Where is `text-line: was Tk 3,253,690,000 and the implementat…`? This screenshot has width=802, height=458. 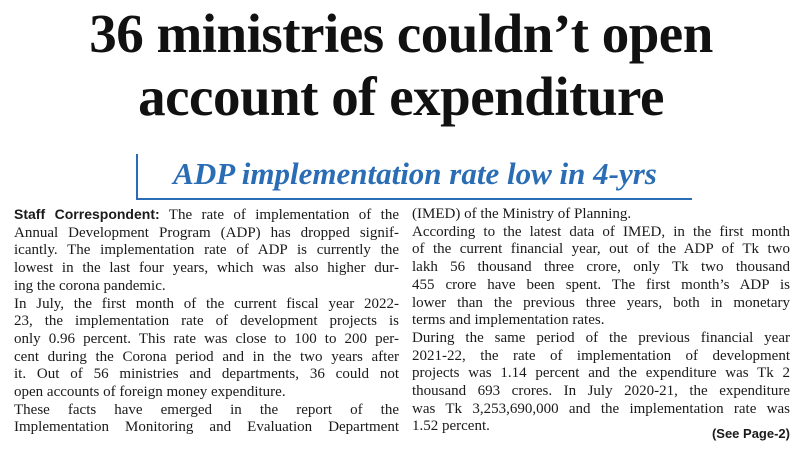
text-line: was Tk 3,253,690,000 and the implementat… is located at coordinates (601, 408).